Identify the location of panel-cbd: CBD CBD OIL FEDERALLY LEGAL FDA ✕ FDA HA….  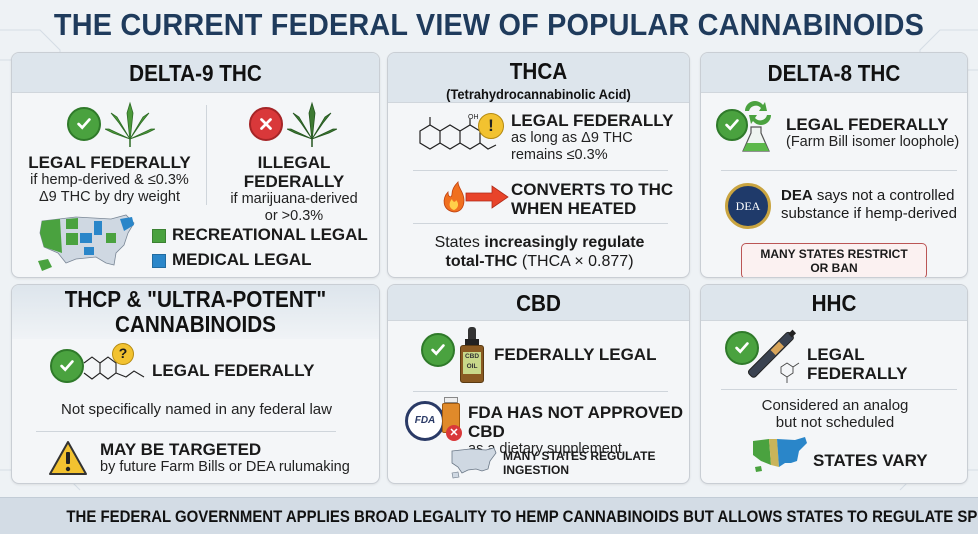
(538, 384).